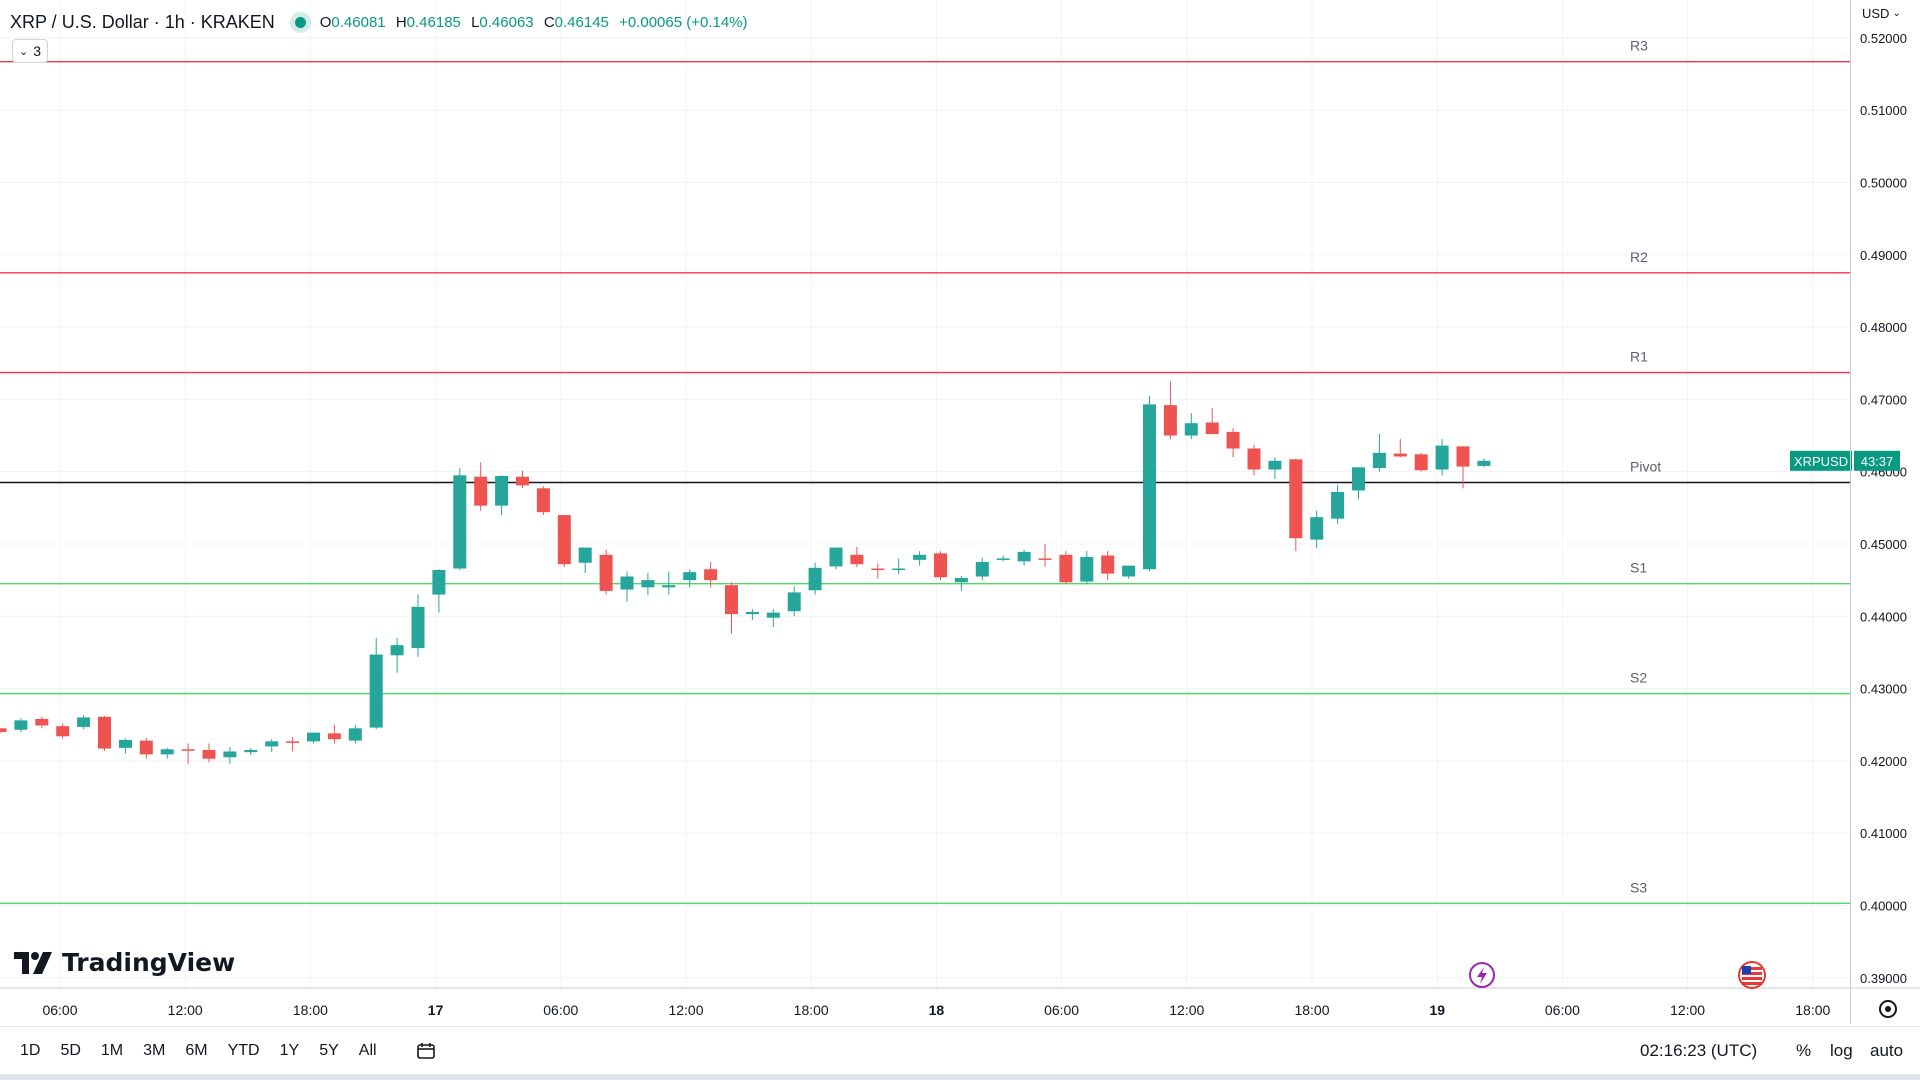 Image resolution: width=1920 pixels, height=1080 pixels. Describe the element at coordinates (1699, 1050) in the screenshot. I see `utc-clock: 02:16:23 (UTC)` at that location.